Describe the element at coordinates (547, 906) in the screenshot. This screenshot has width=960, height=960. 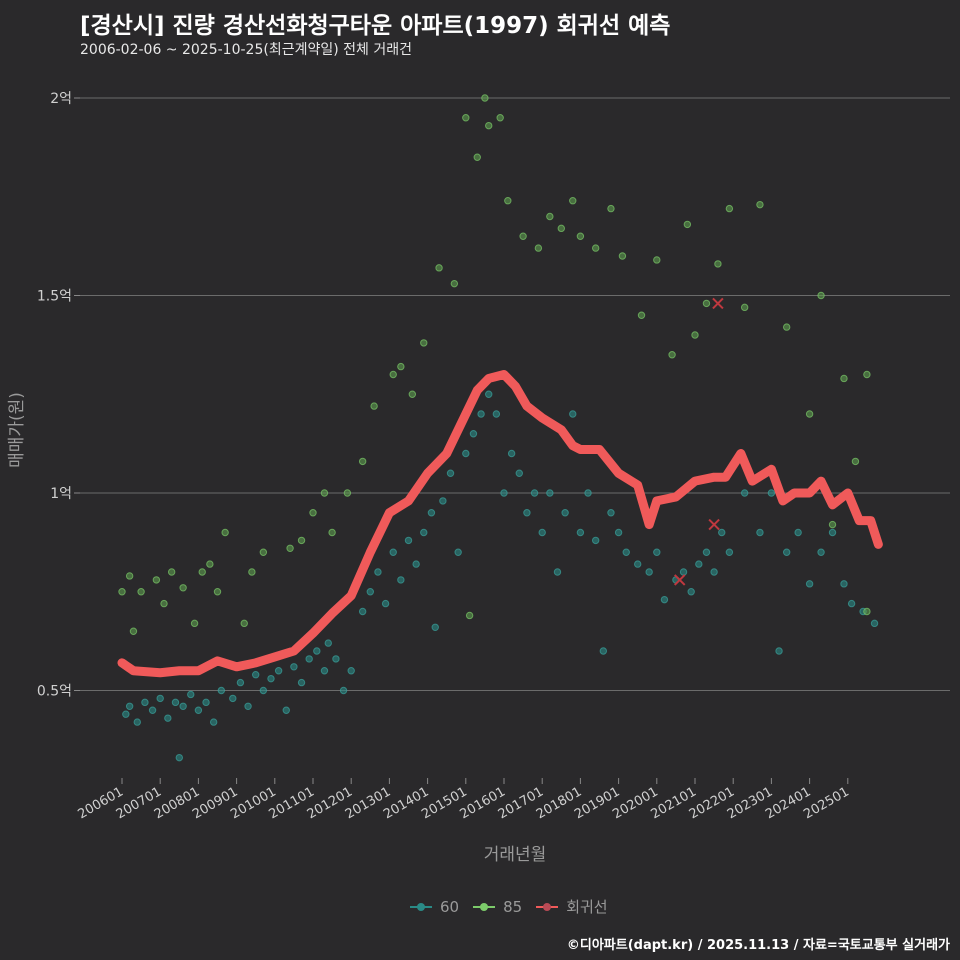
I see `legend-swatch-regression` at that location.